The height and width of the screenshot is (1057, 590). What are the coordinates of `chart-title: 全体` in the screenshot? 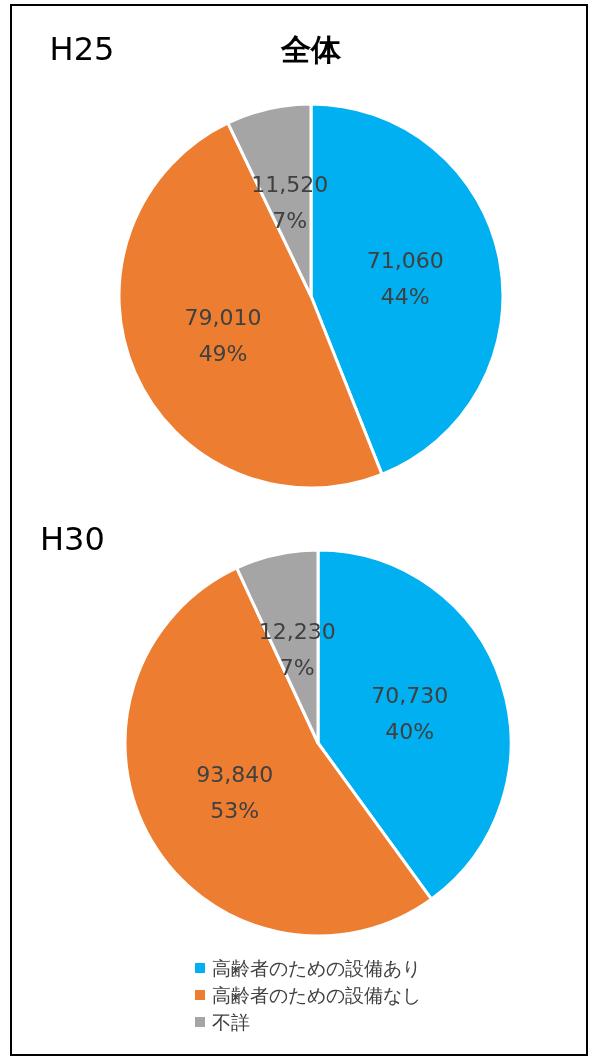 It's located at (311, 49).